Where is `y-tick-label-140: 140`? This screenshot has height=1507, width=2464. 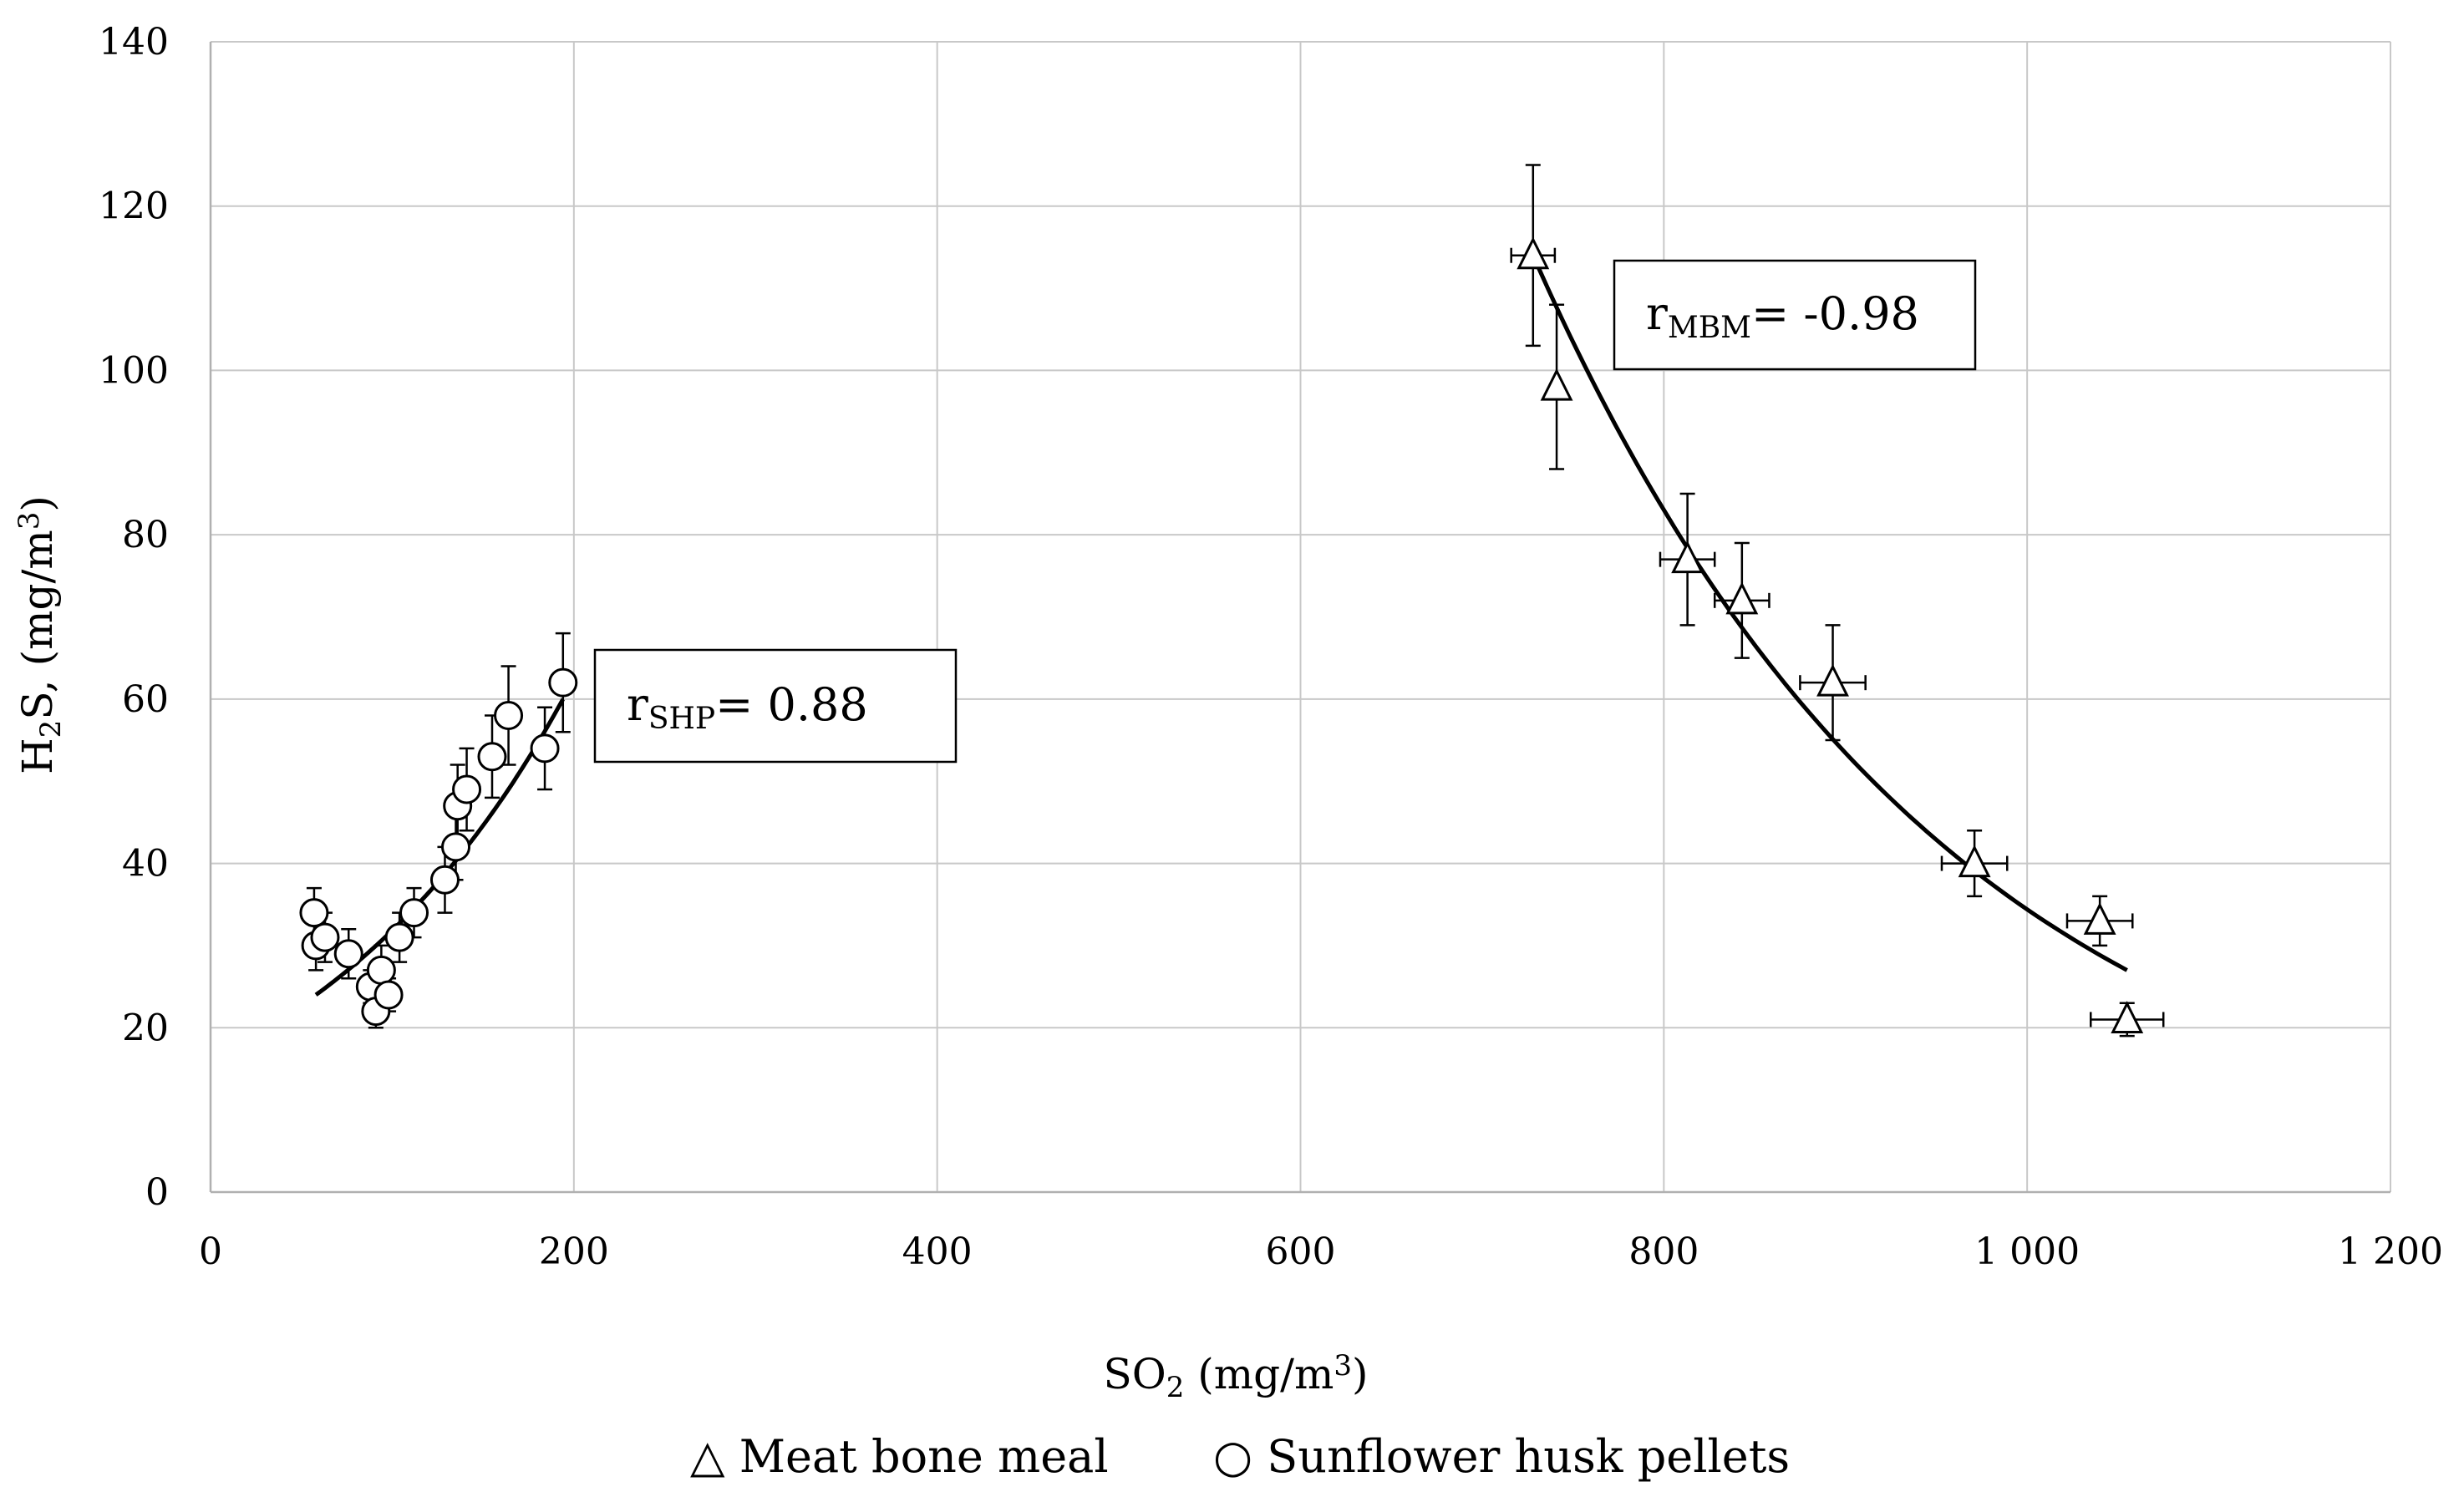 y-tick-label-140: 140 is located at coordinates (134, 42).